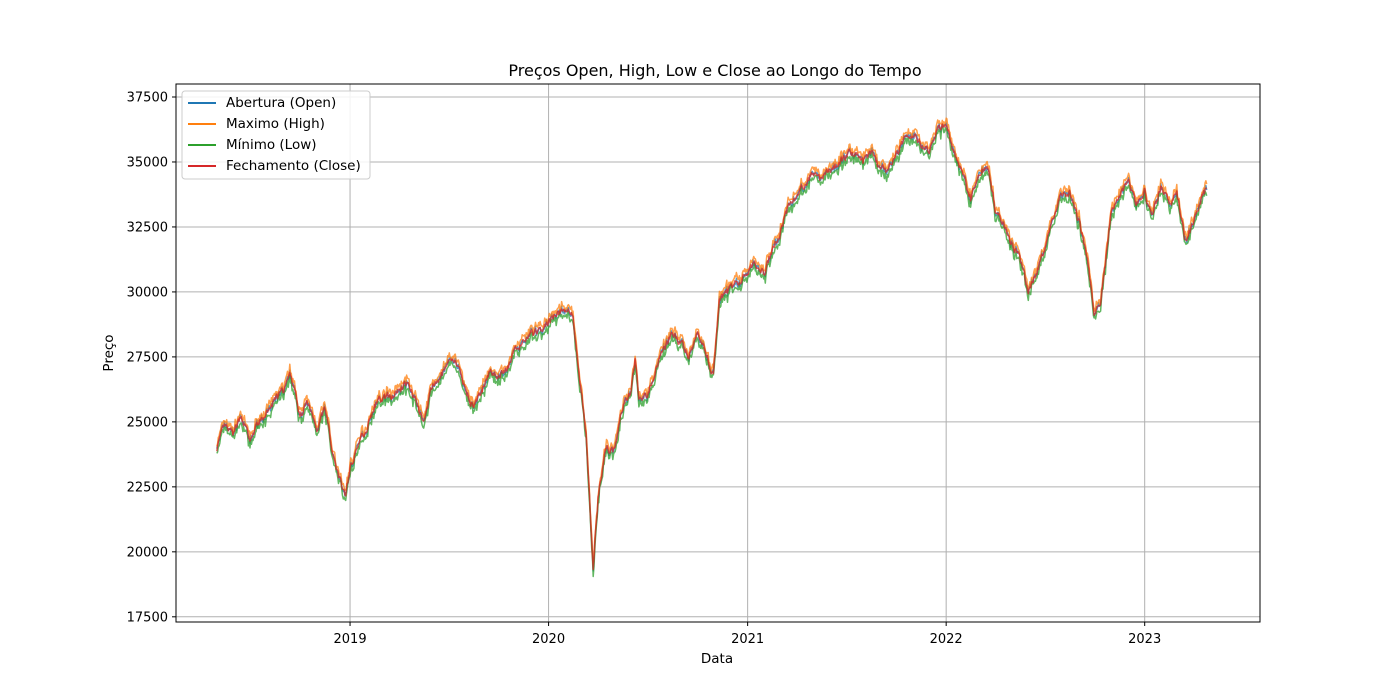 Image resolution: width=1400 pixels, height=700 pixels. I want to click on x-tick-label: 2020, so click(548, 639).